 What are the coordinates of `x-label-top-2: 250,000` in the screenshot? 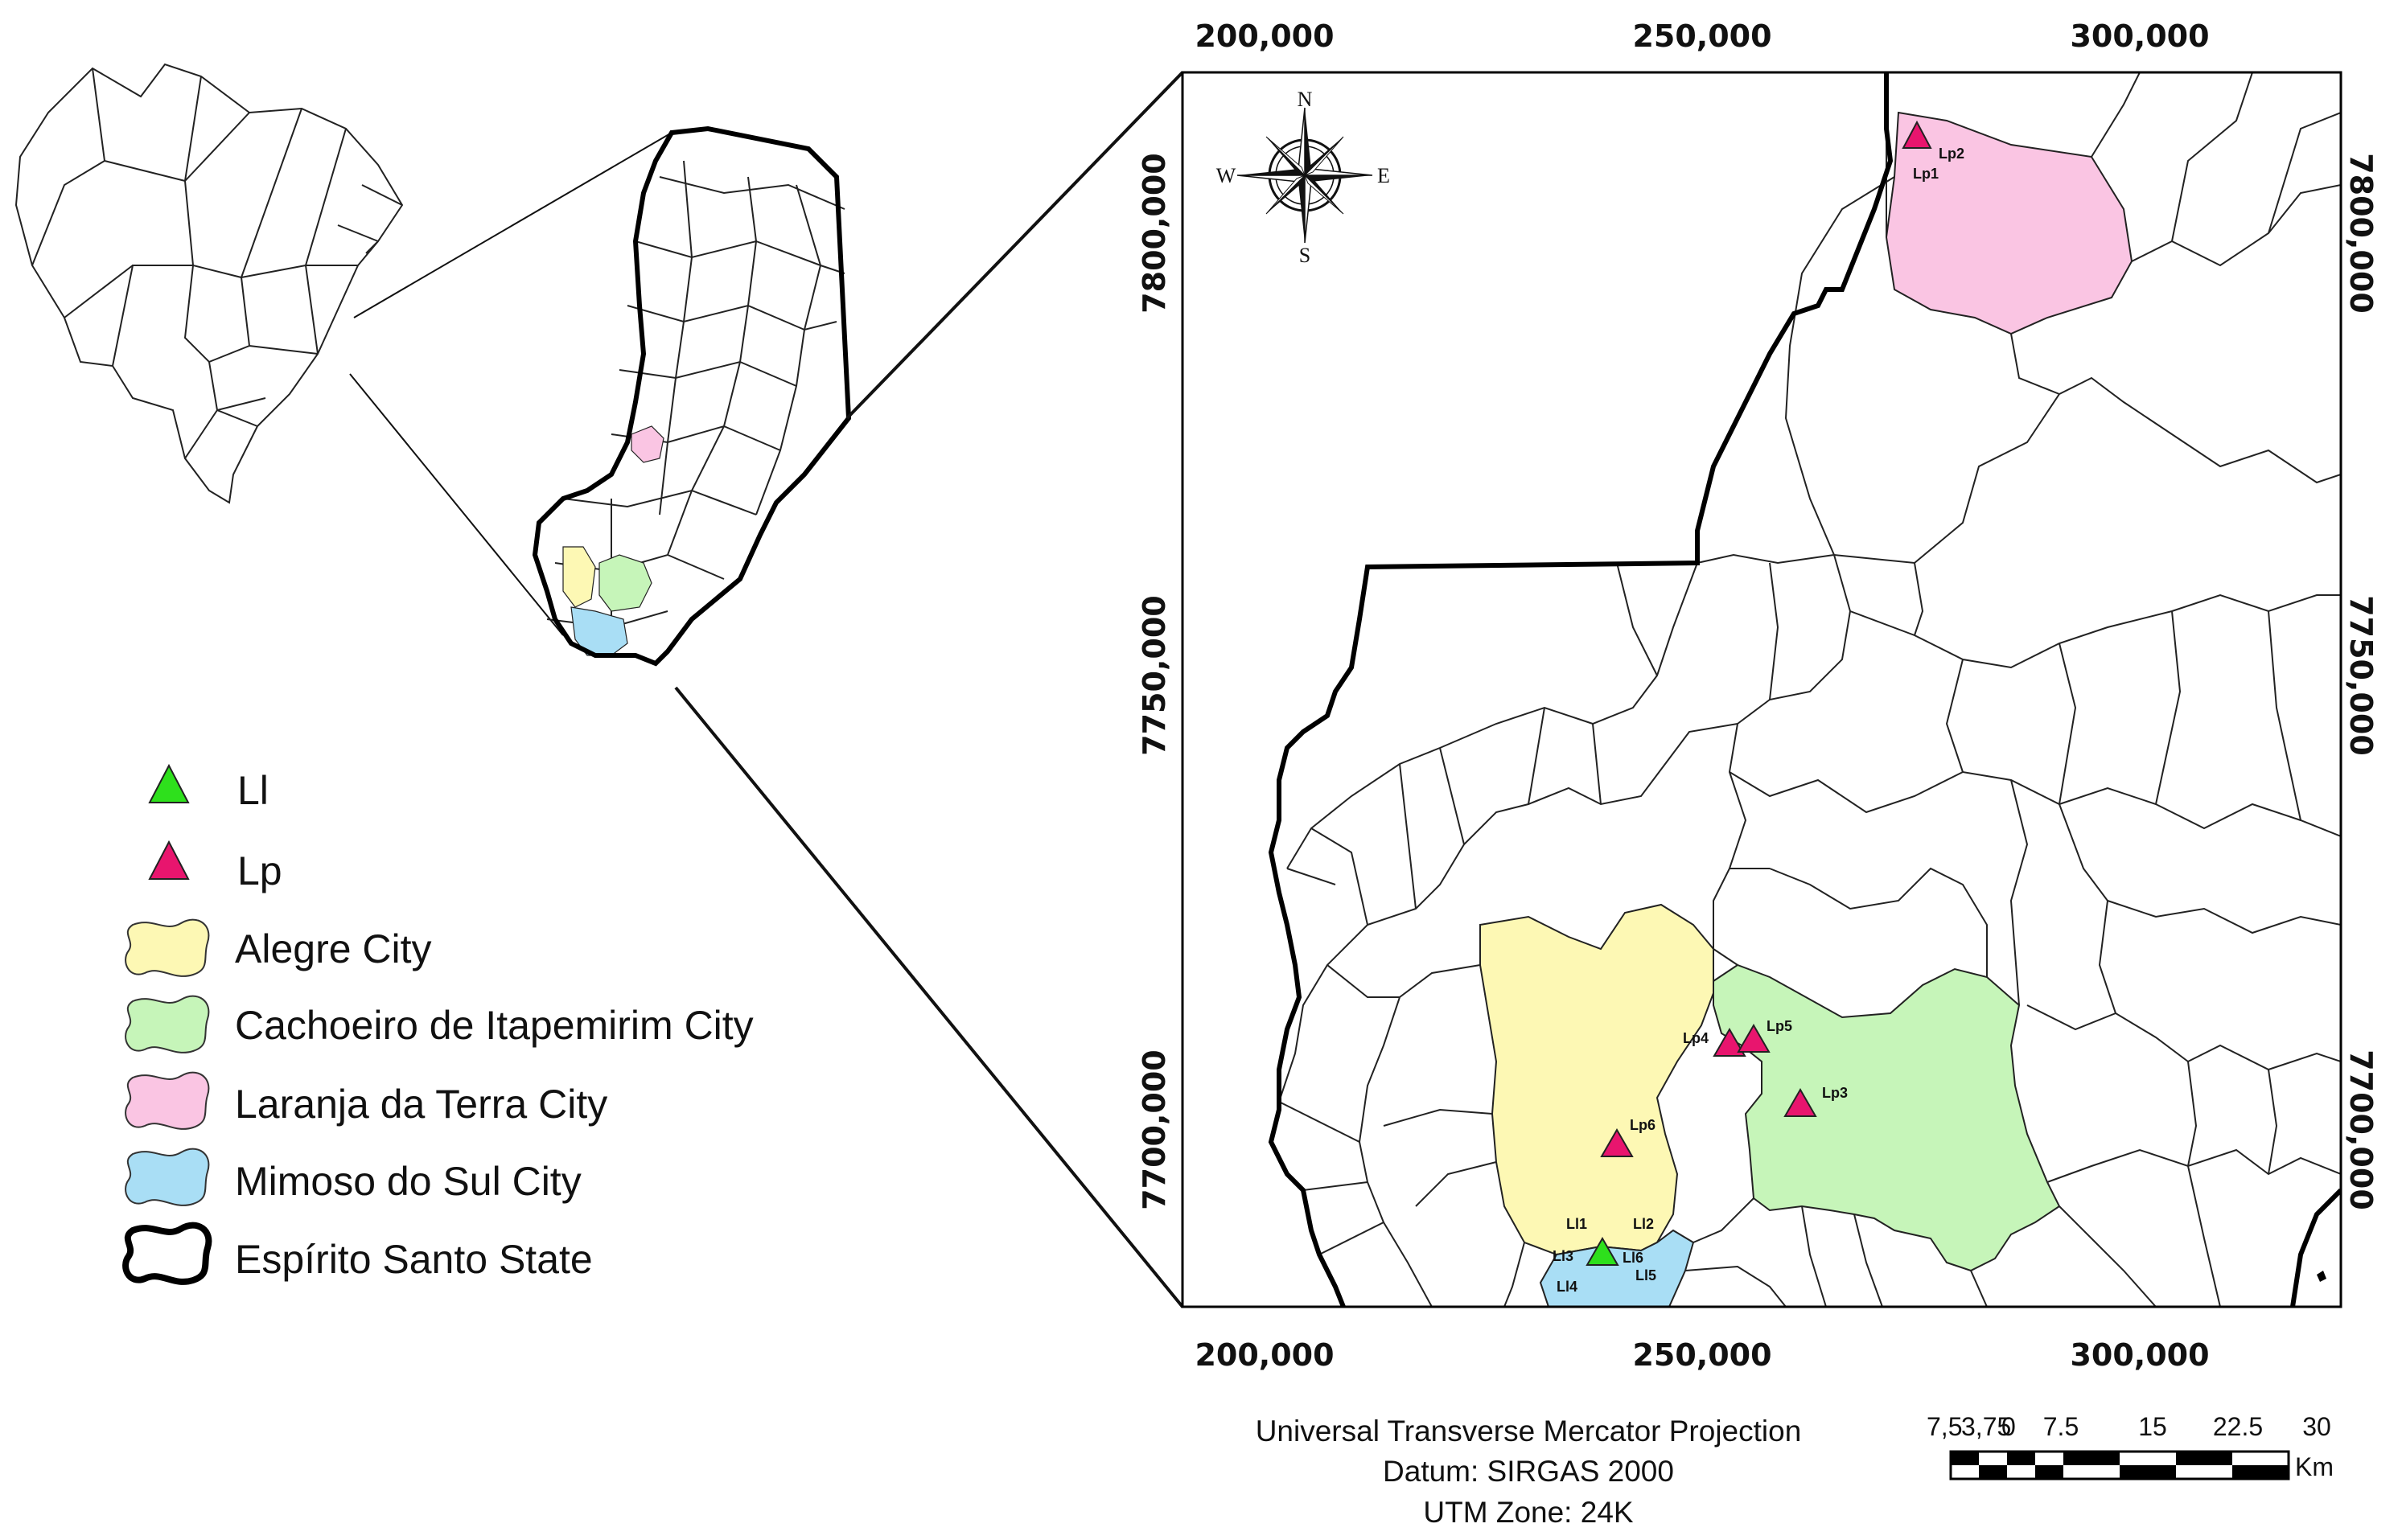 It's located at (1701, 36).